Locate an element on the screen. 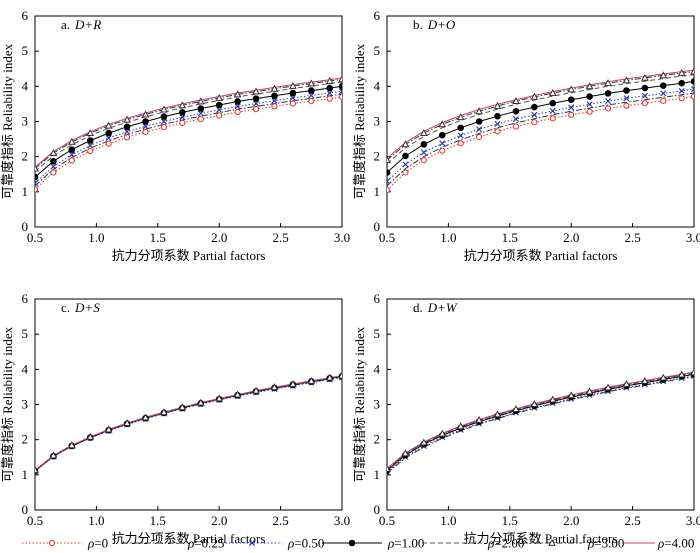  panel-b-ytick-label: 3 is located at coordinates (377, 121).